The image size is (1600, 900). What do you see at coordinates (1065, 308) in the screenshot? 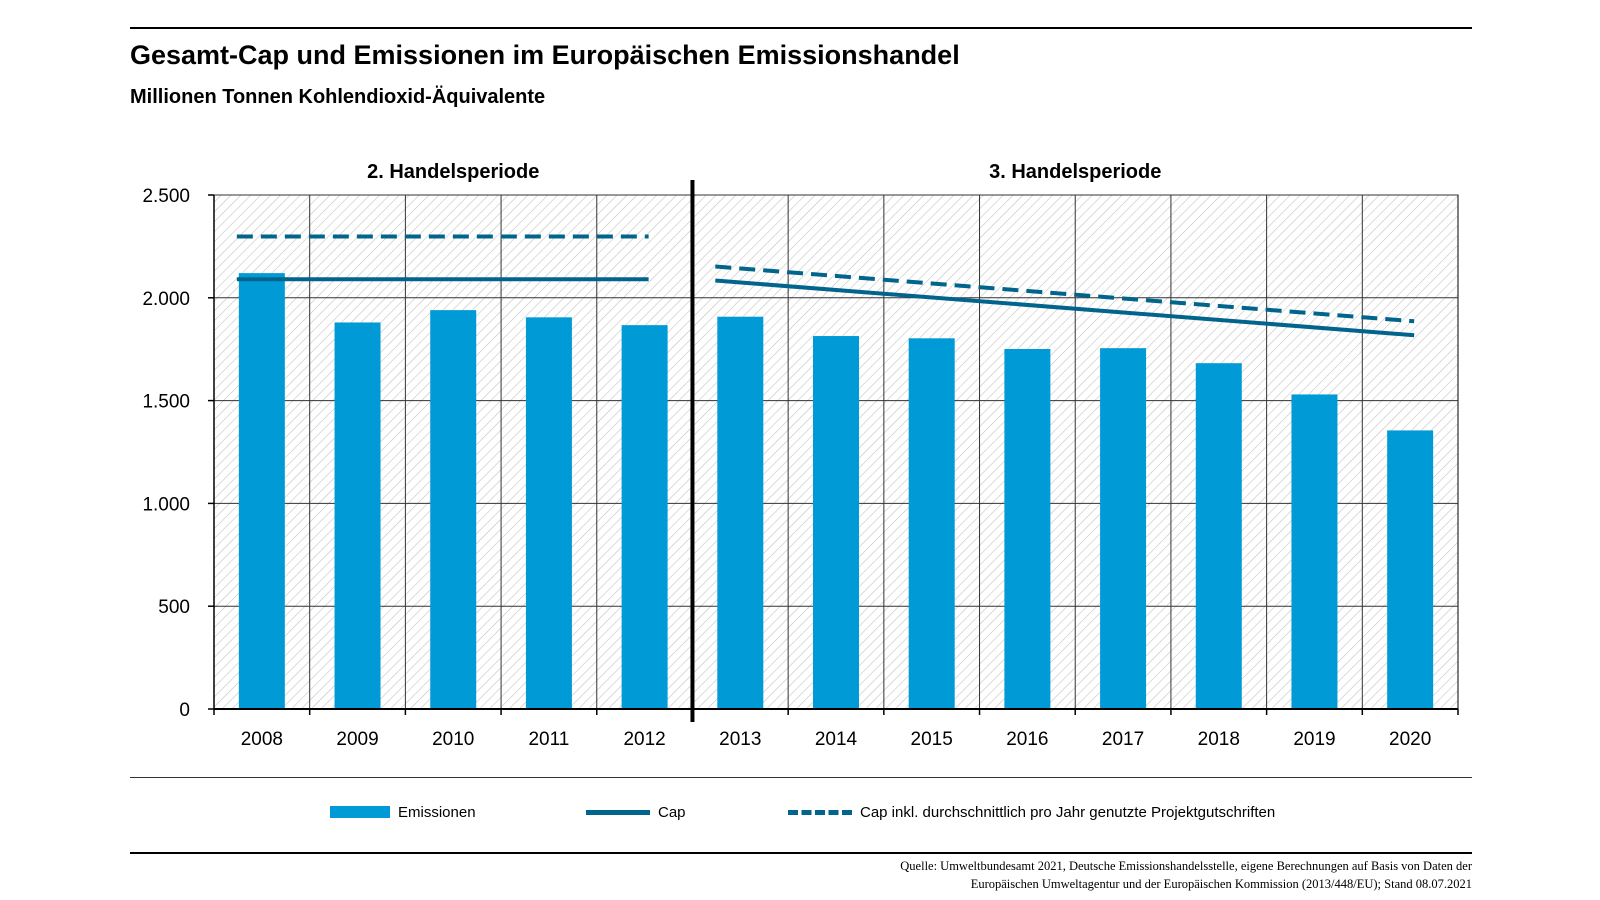
I see `line-cap` at bounding box center [1065, 308].